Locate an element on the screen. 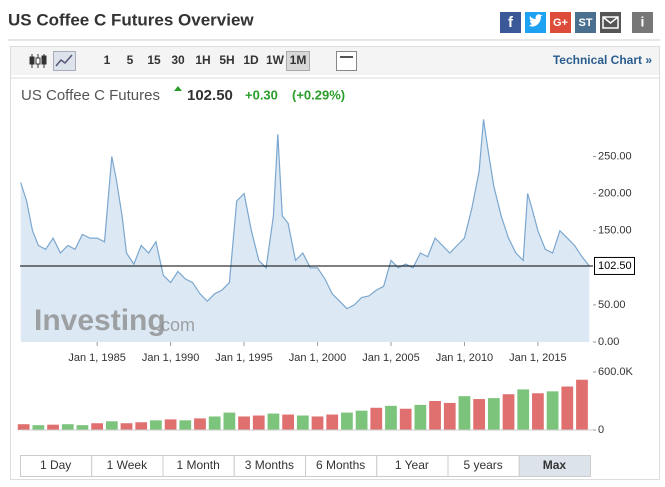  line-icon-glyph is located at coordinates (64, 60).